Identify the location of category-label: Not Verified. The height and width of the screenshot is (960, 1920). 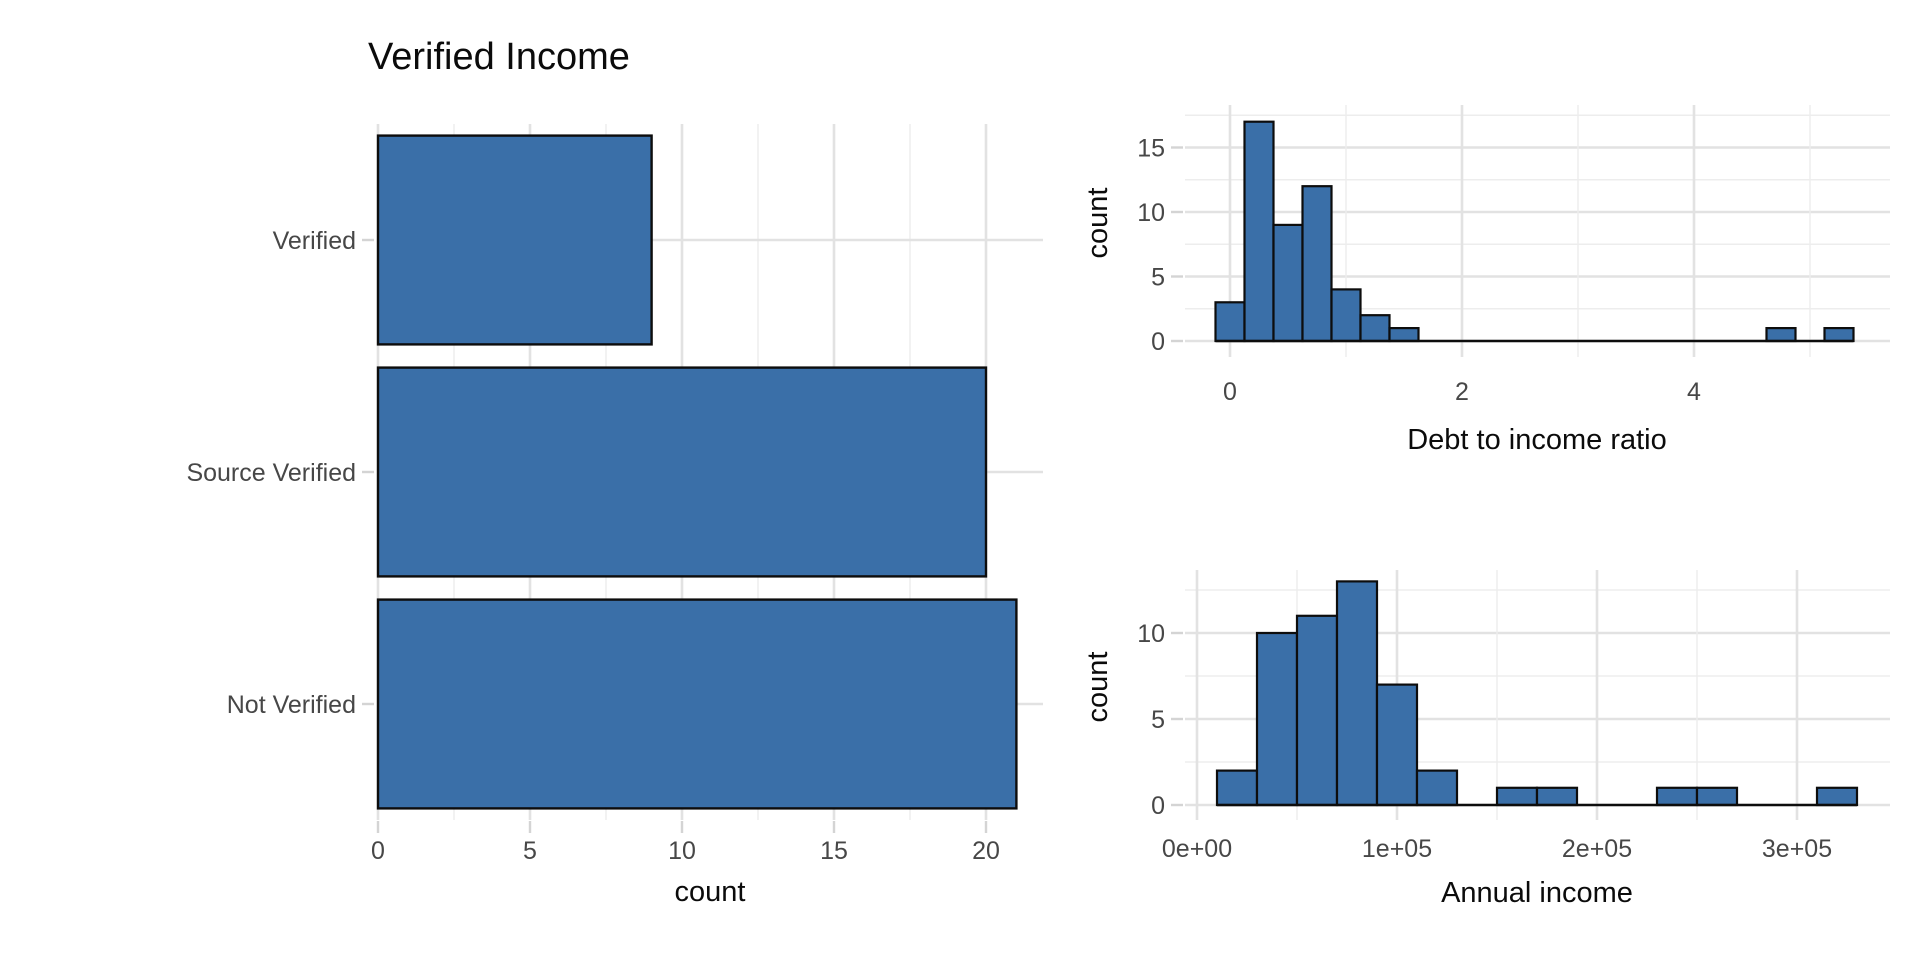
(291, 705).